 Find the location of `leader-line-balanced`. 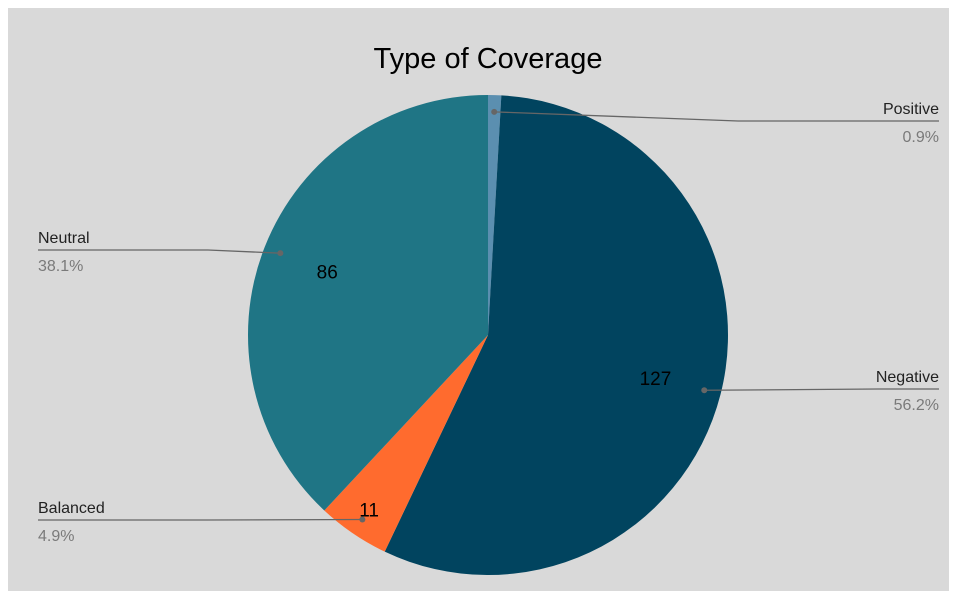

leader-line-balanced is located at coordinates (200, 519).